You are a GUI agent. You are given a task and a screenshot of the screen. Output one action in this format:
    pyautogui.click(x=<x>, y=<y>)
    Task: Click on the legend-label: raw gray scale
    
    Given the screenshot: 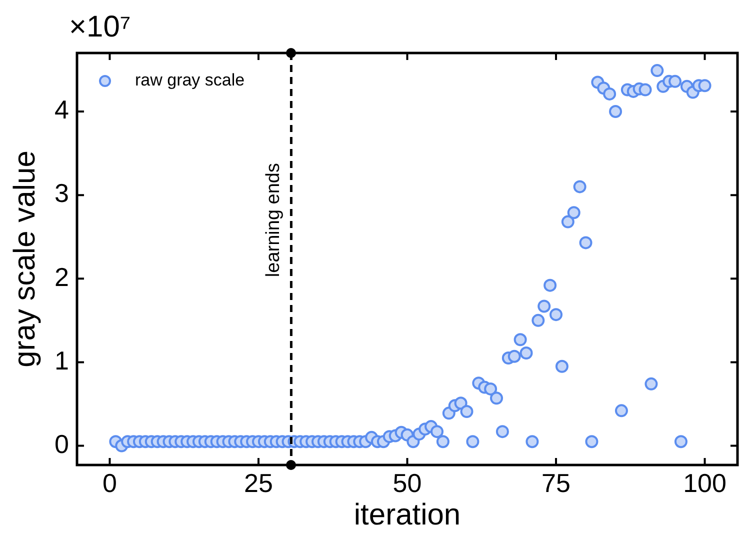 What is the action you would take?
    pyautogui.click(x=190, y=80)
    